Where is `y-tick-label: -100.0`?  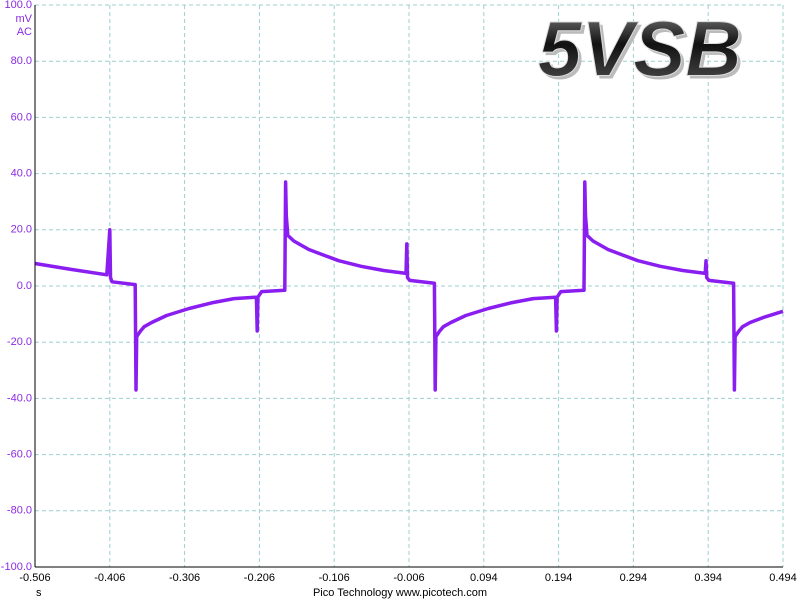
y-tick-label: -100.0 is located at coordinates (16, 567).